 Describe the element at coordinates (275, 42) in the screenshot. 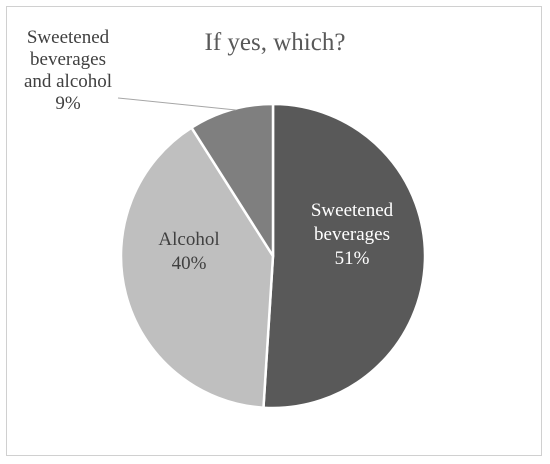

I see `chart-title: If yes, which?` at that location.